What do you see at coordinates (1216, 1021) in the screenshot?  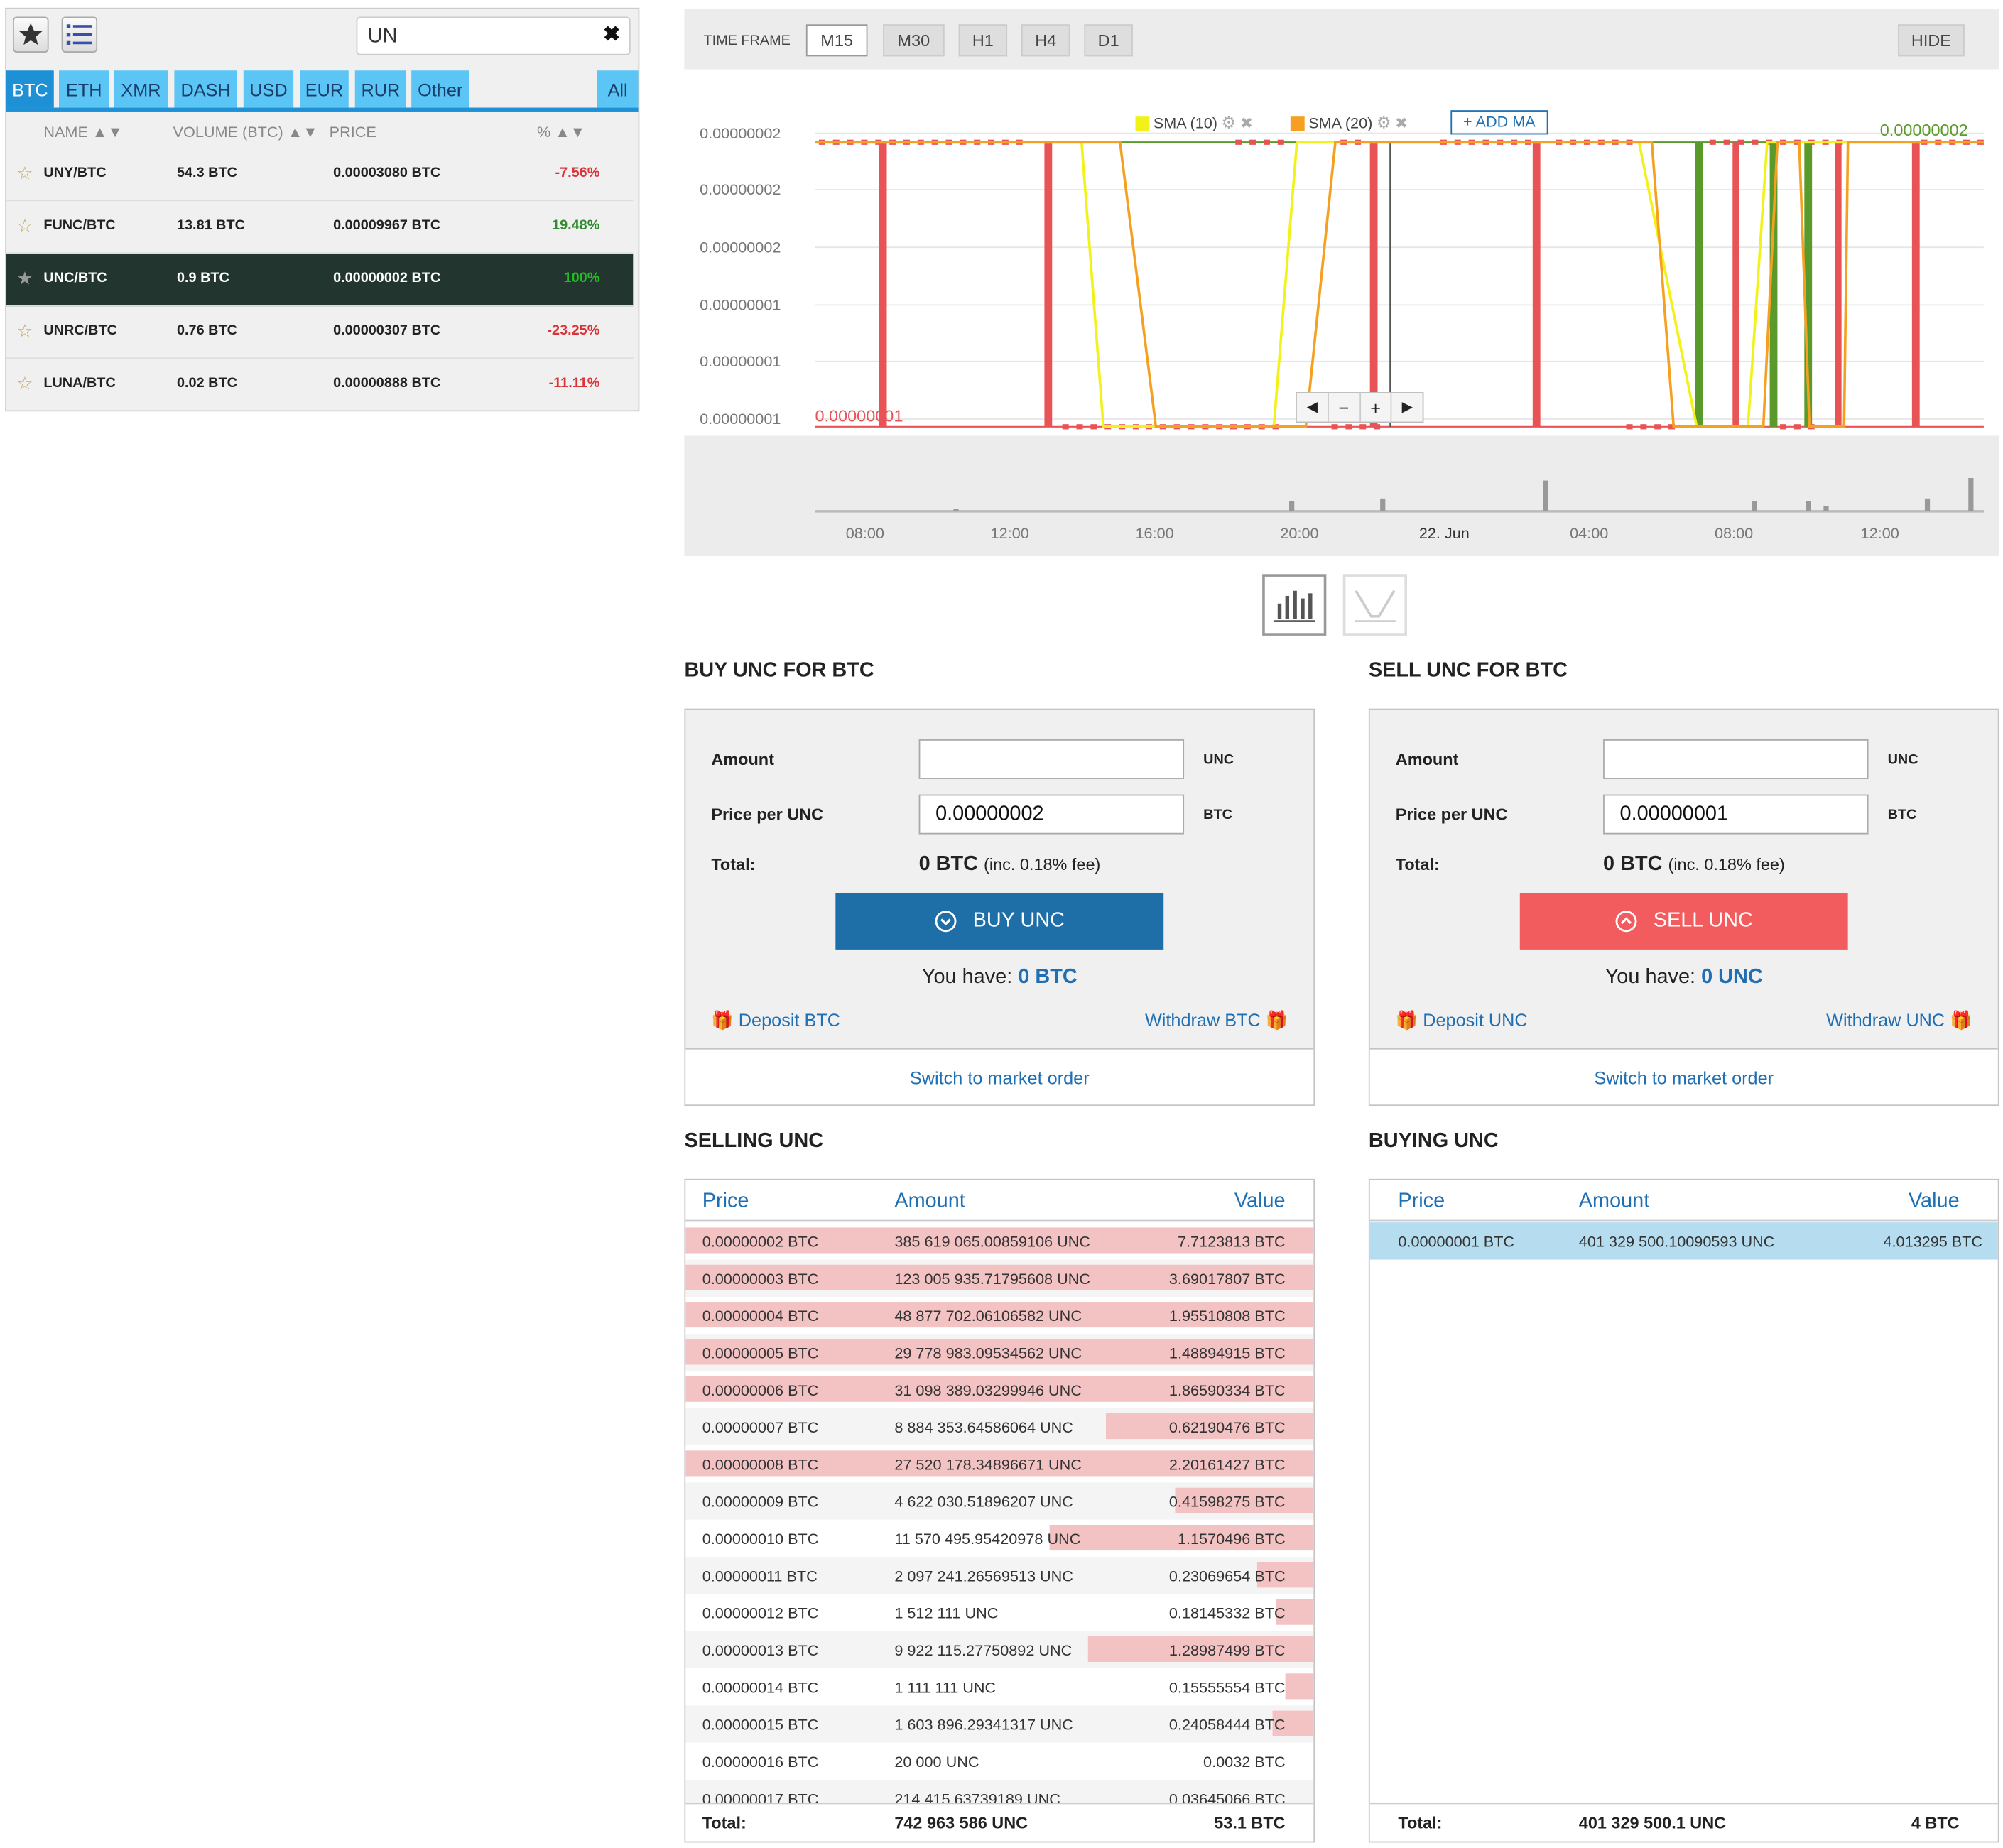 I see `withdraw-btc-link: Withdraw BTC 🎁` at bounding box center [1216, 1021].